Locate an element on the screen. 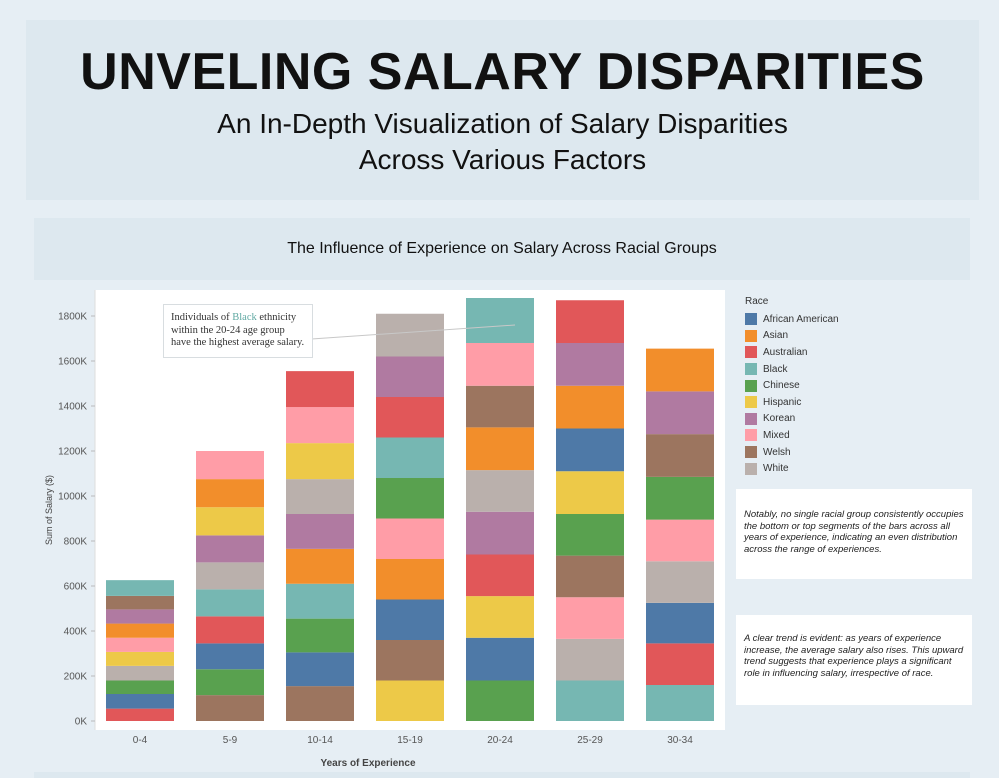 This screenshot has width=999, height=778. x-tick-label: 0-4 is located at coordinates (140, 740).